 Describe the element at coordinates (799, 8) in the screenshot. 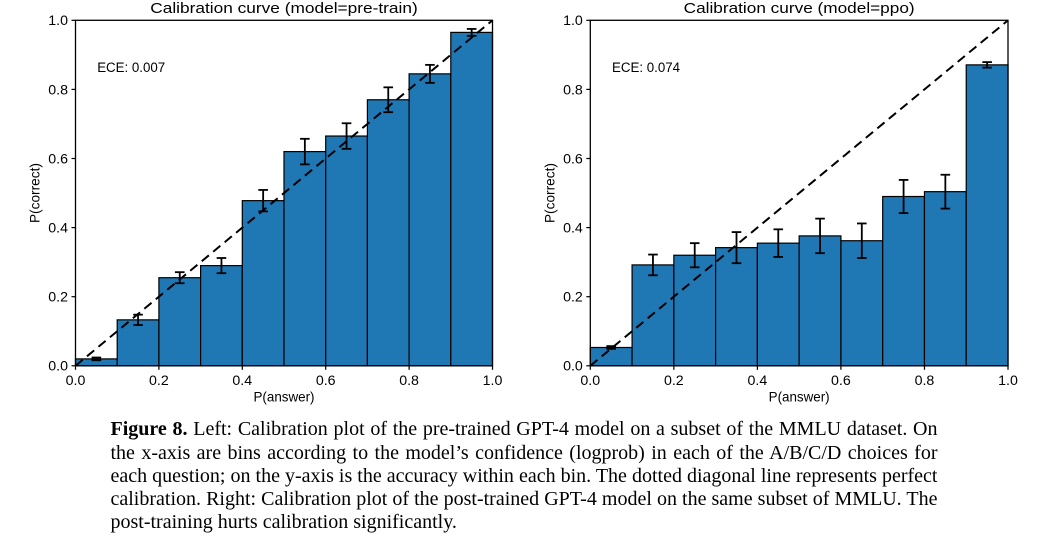

I see `svg-text: Calibration curve (model=ppo)` at that location.